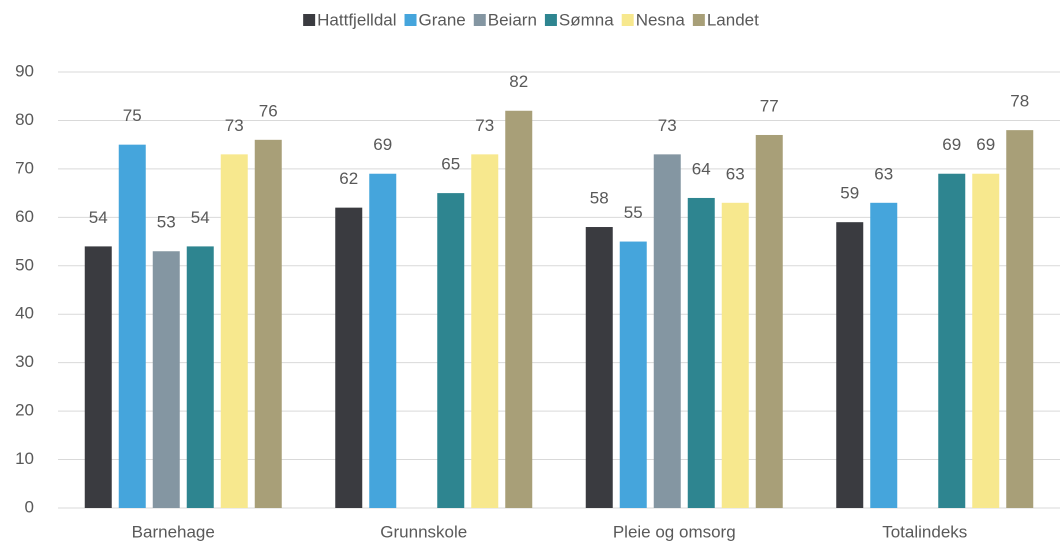 This screenshot has height=549, width=1062. I want to click on legend-label: Beiarn, so click(512, 19).